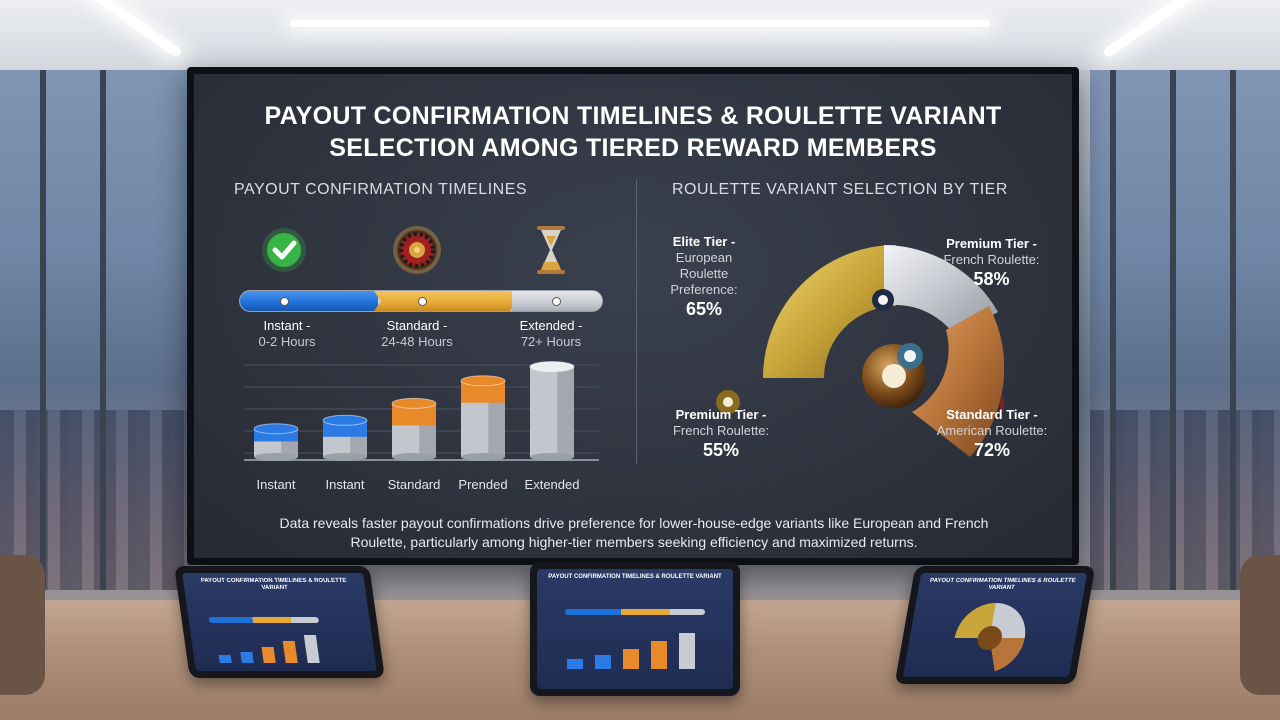 Image resolution: width=1280 pixels, height=720 pixels. Describe the element at coordinates (284, 250) in the screenshot. I see `checkmark-icon` at that location.